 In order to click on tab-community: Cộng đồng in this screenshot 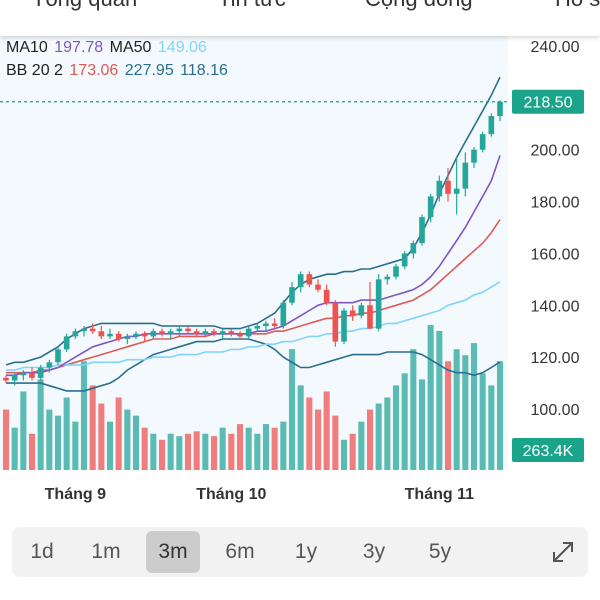, I will do `click(419, 6)`.